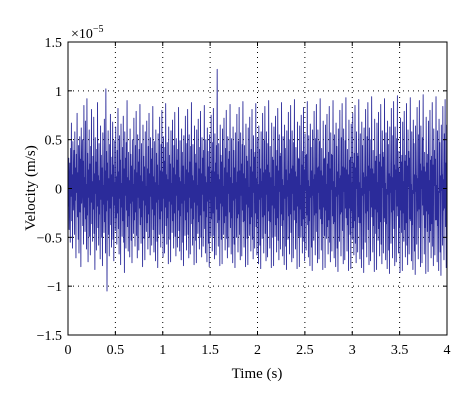 Image resolution: width=474 pixels, height=401 pixels. What do you see at coordinates (68, 350) in the screenshot?
I see `x-tick-label: 0` at bounding box center [68, 350].